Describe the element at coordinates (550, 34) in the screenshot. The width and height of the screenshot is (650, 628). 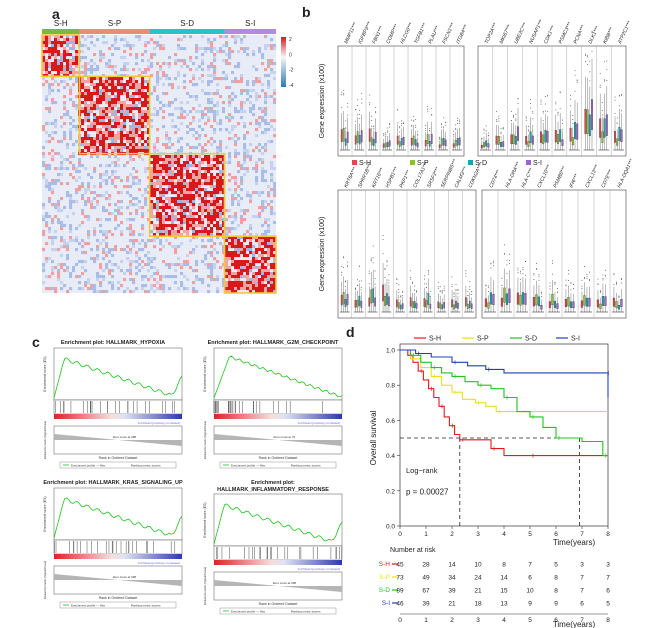
I see `gene-label: CDK1***` at that location.